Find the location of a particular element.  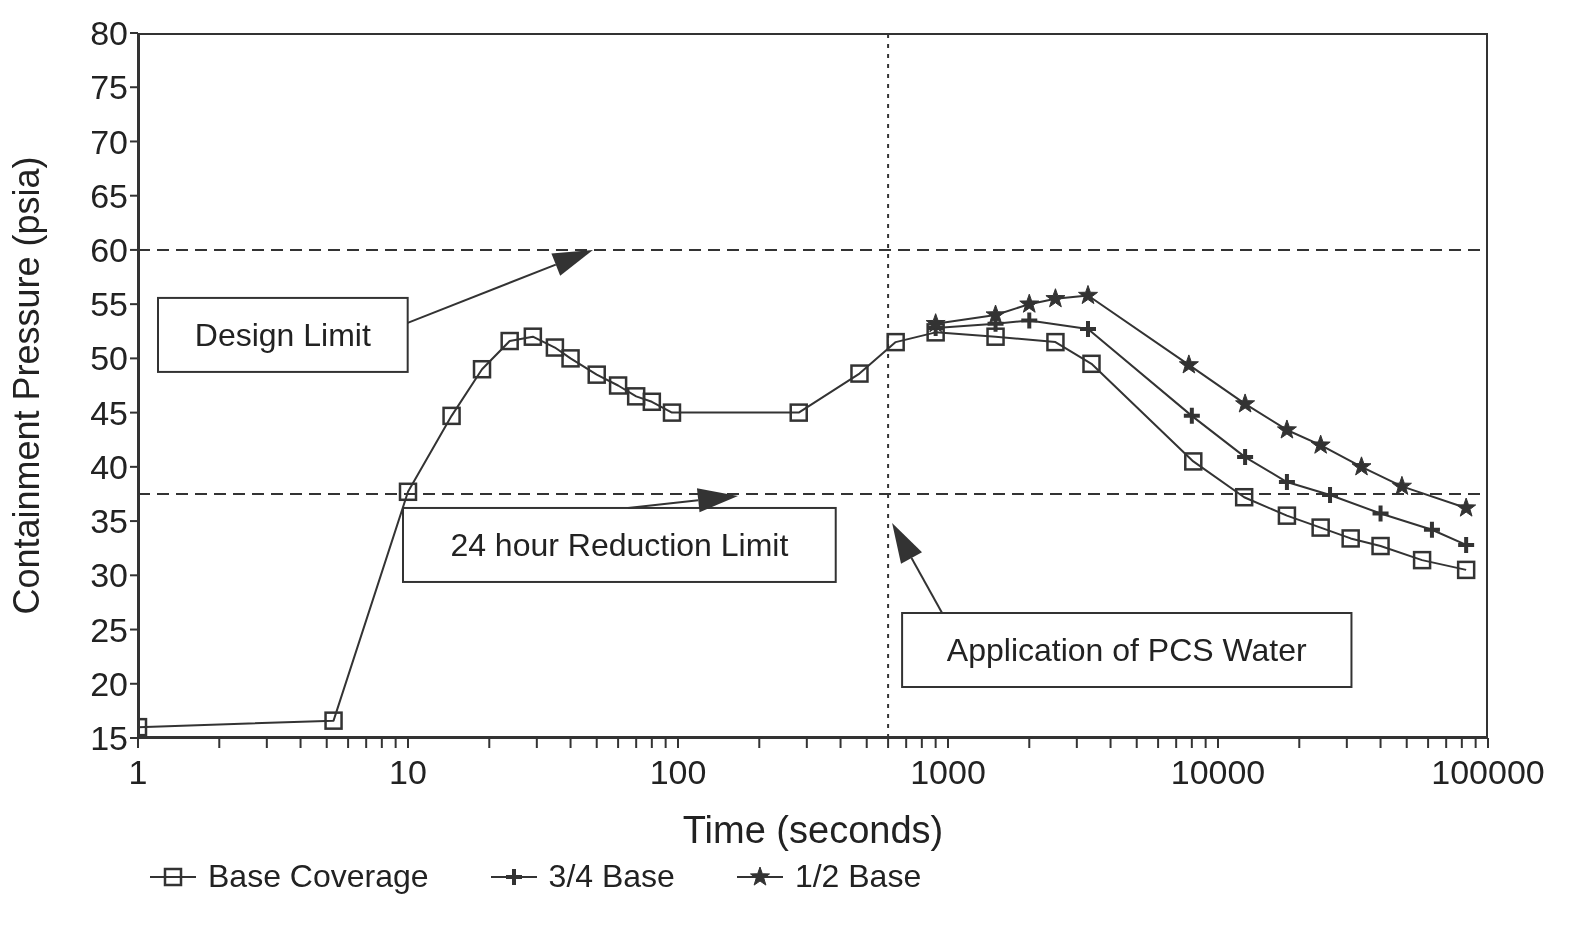

ref-line-label: 24 hour Reduction Limit is located at coordinates (619, 544).